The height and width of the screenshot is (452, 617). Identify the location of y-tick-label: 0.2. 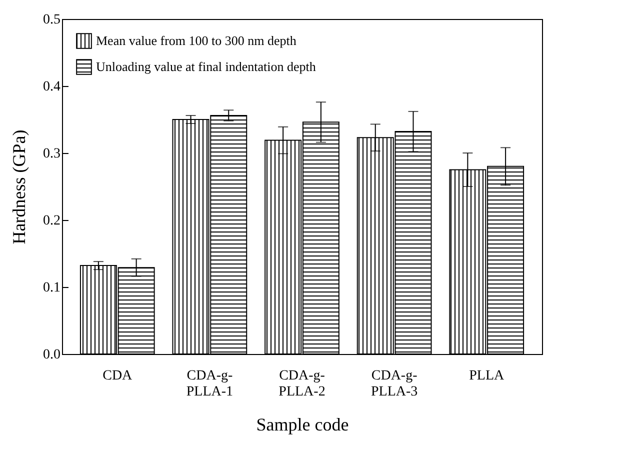
(51, 221).